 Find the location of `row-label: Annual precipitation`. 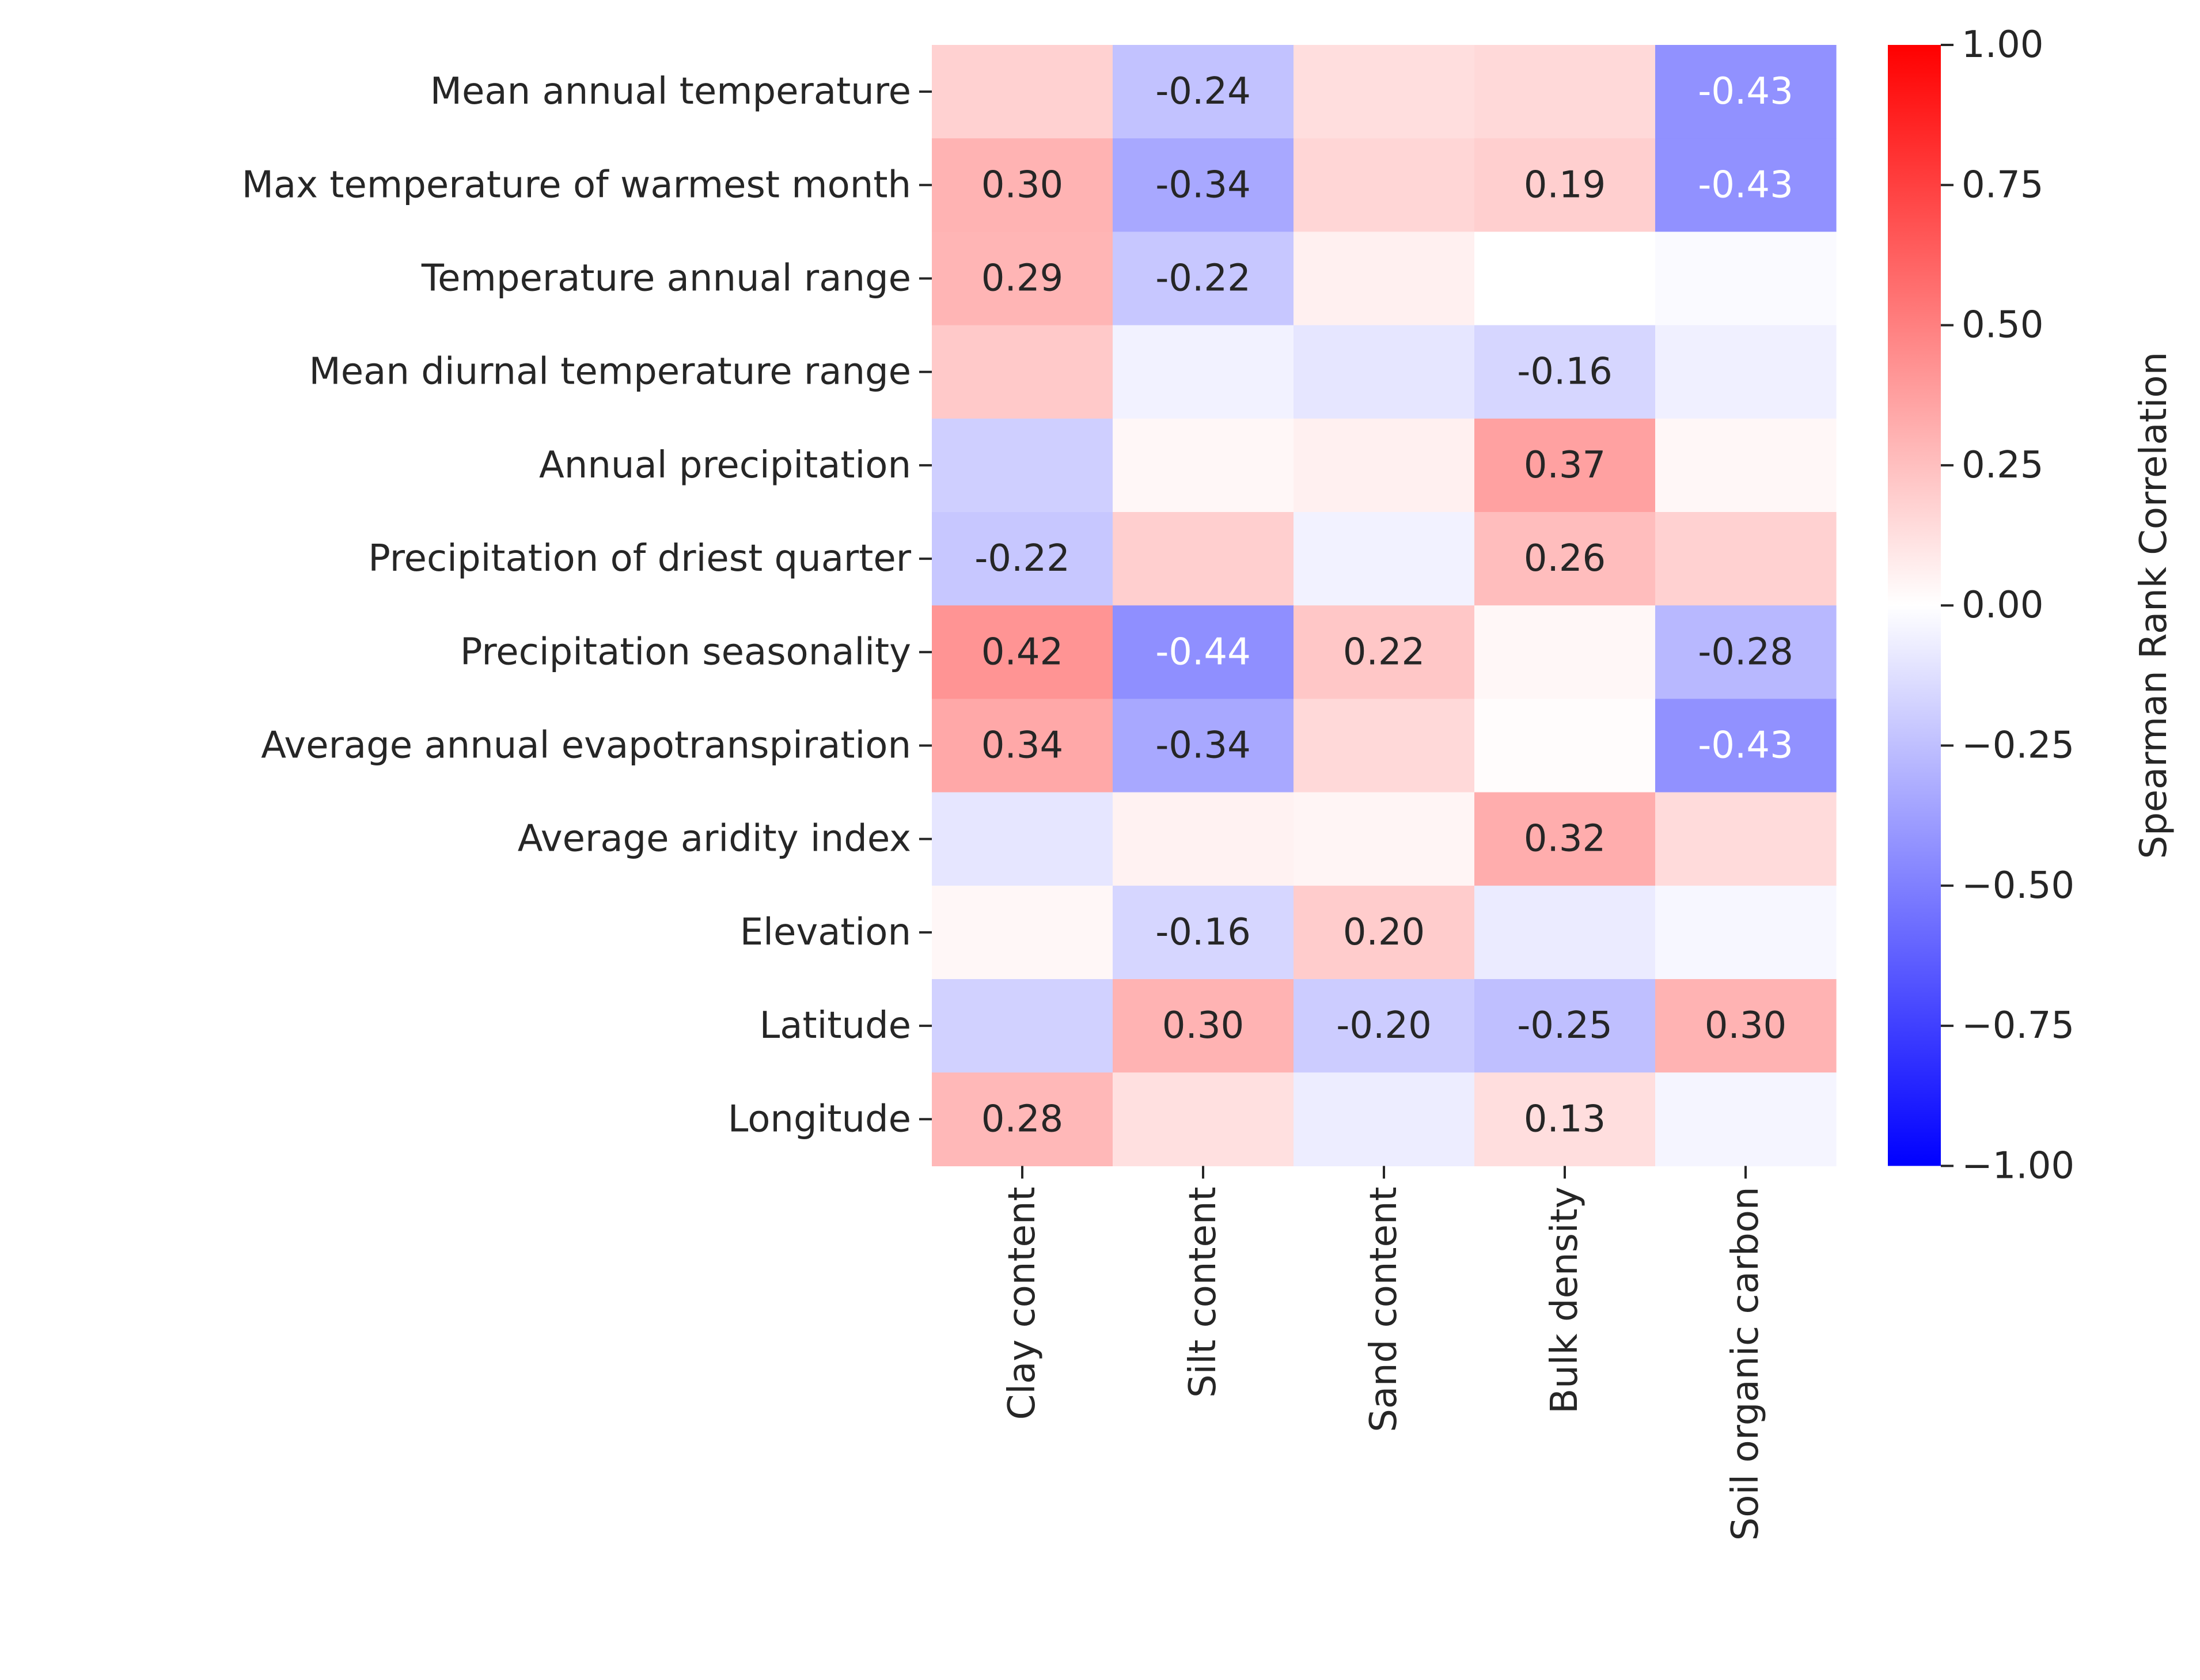

row-label: Annual precipitation is located at coordinates (725, 465).